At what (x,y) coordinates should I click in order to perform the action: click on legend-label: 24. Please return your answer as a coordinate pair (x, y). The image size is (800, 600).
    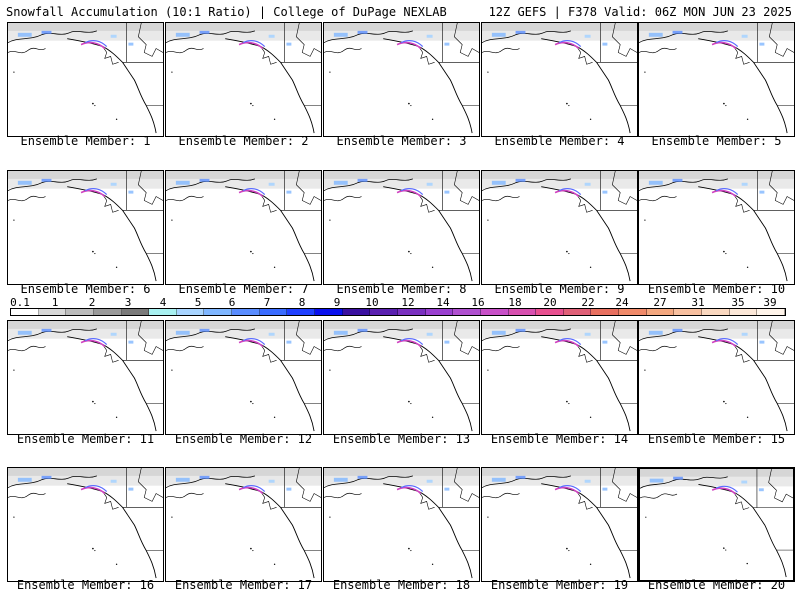
    Looking at the image, I should click on (622, 302).